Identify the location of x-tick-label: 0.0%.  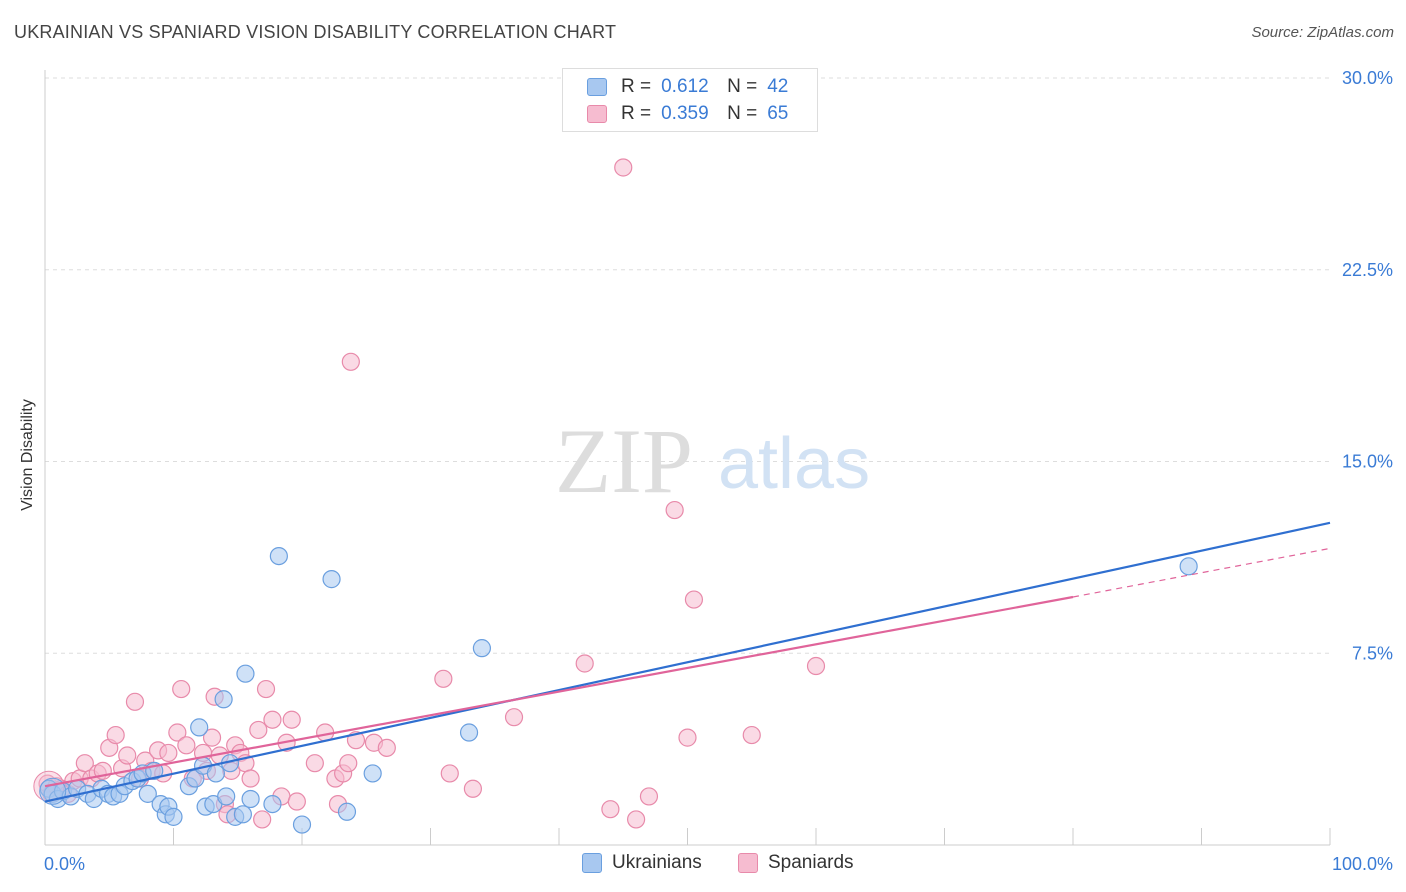
(64, 864).